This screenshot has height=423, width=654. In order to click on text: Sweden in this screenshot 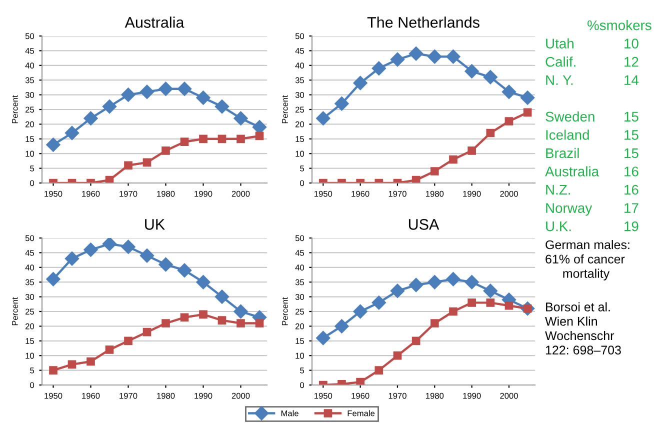, I will do `click(570, 116)`.